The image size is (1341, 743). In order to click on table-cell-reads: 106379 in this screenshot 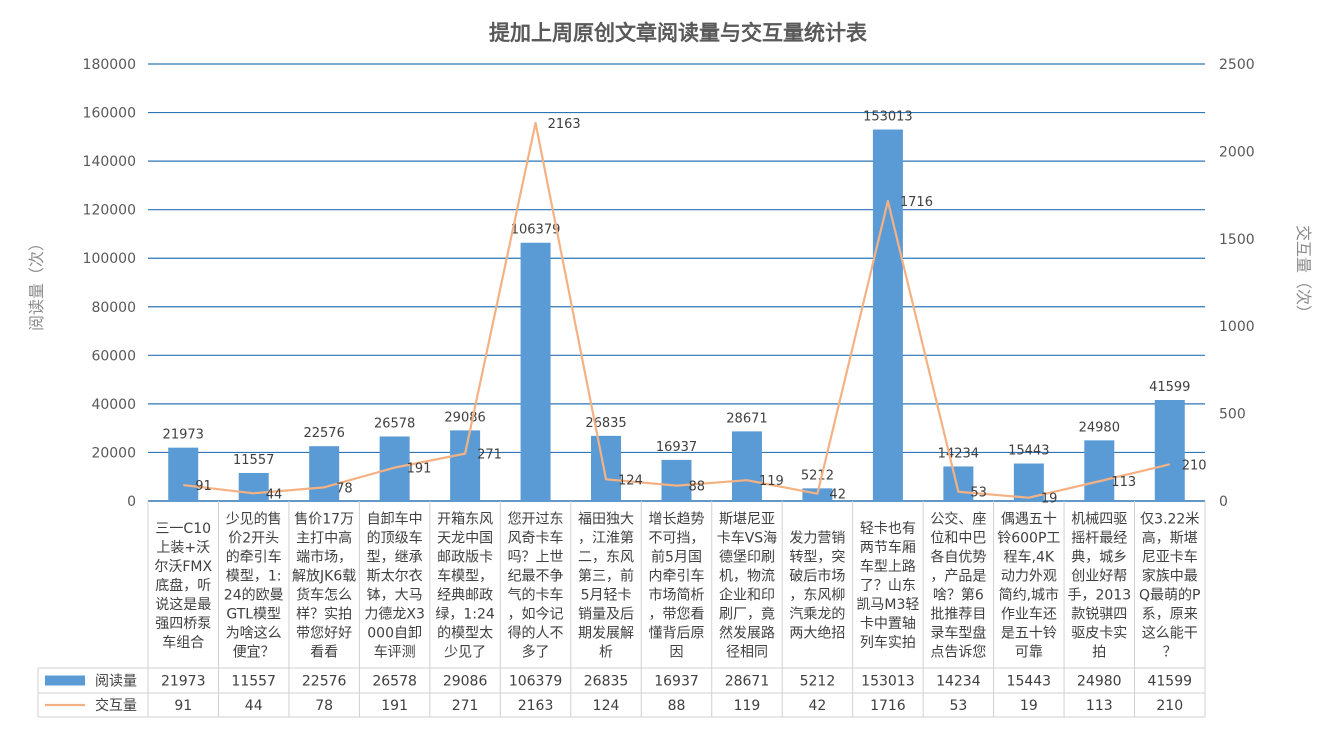, I will do `click(535, 682)`.